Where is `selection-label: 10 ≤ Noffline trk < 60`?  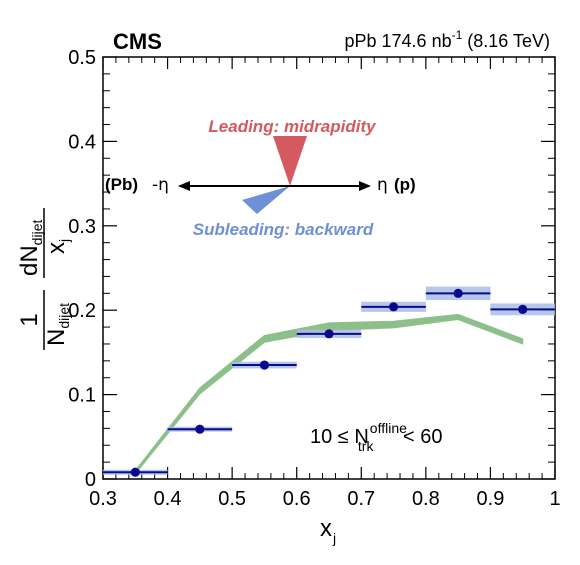
selection-label: 10 ≤ Noffline trk < 60 is located at coordinates (376, 437).